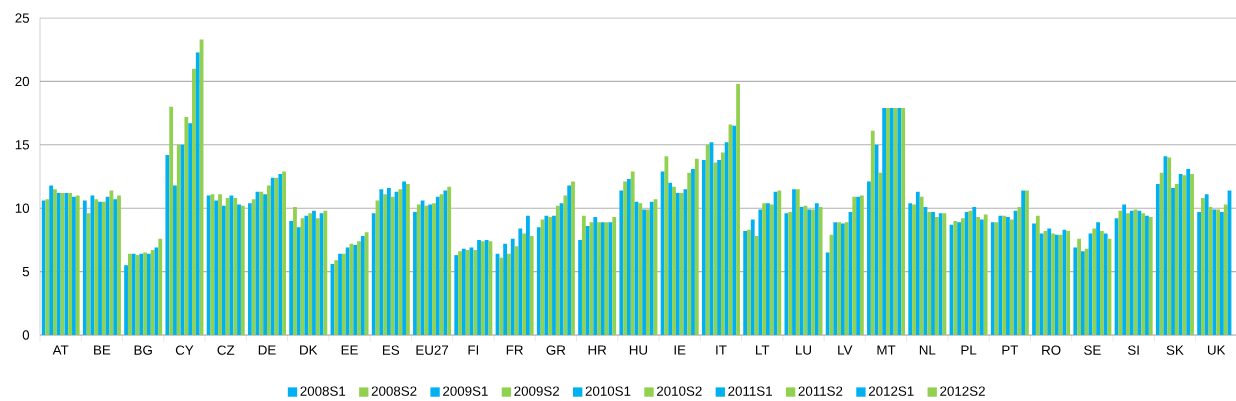  Describe the element at coordinates (680, 350) in the screenshot. I see `x-tick-label: IE` at that location.